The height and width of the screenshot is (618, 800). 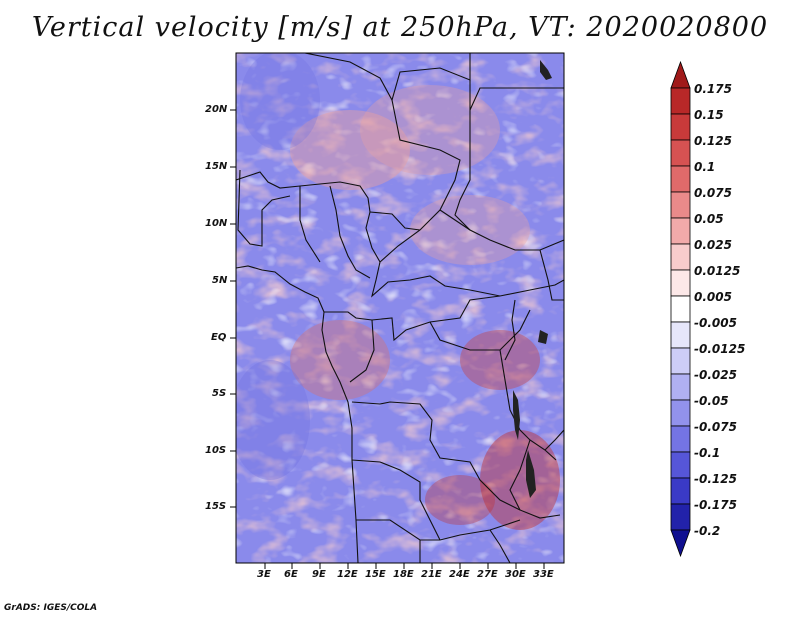 I want to click on lon-label: 3E, so click(x=264, y=574).